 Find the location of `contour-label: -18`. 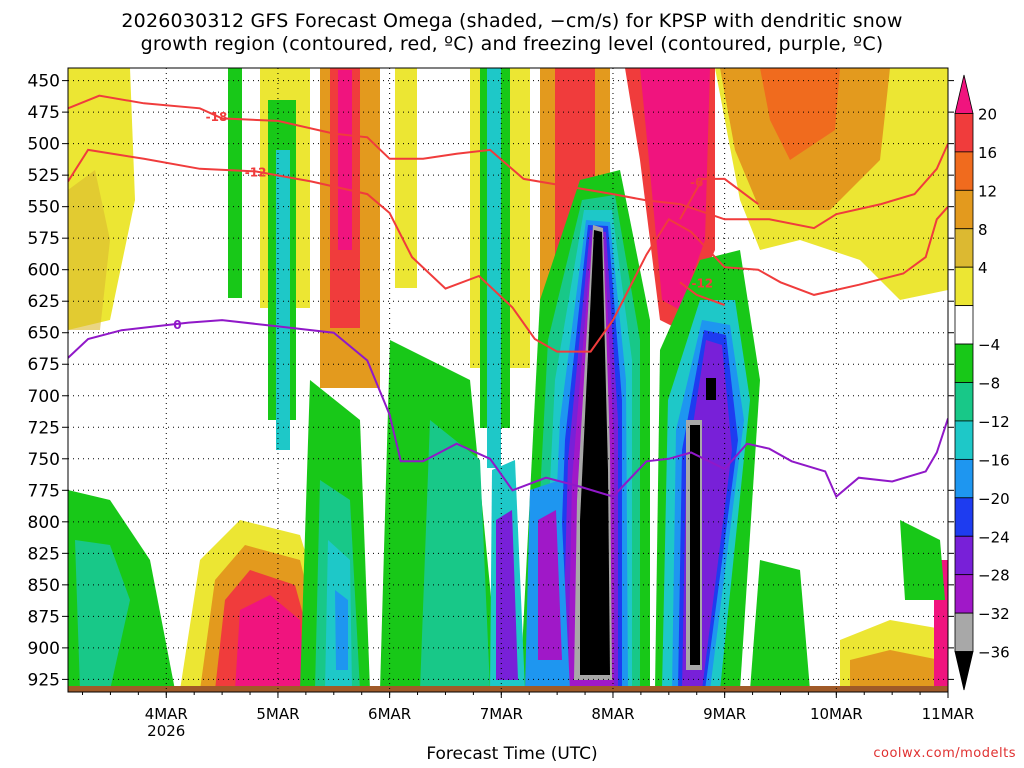

contour-label: -18 is located at coordinates (217, 117).